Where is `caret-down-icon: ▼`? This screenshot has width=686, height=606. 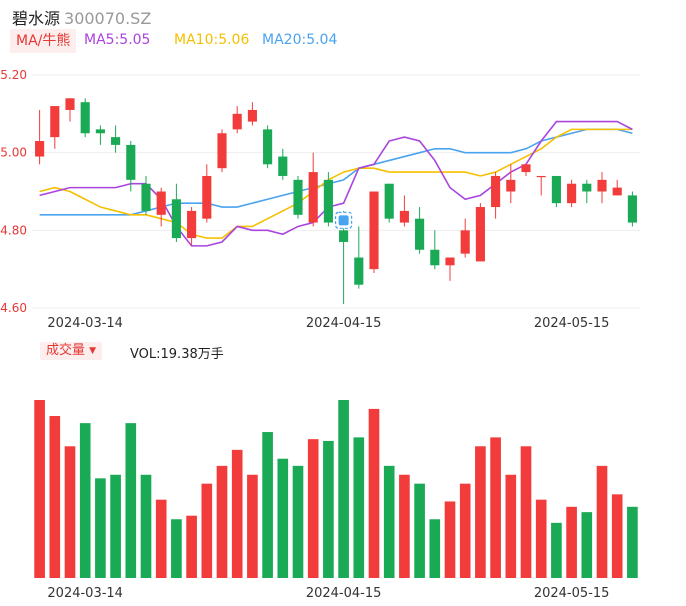 caret-down-icon: ▼ is located at coordinates (93, 351).